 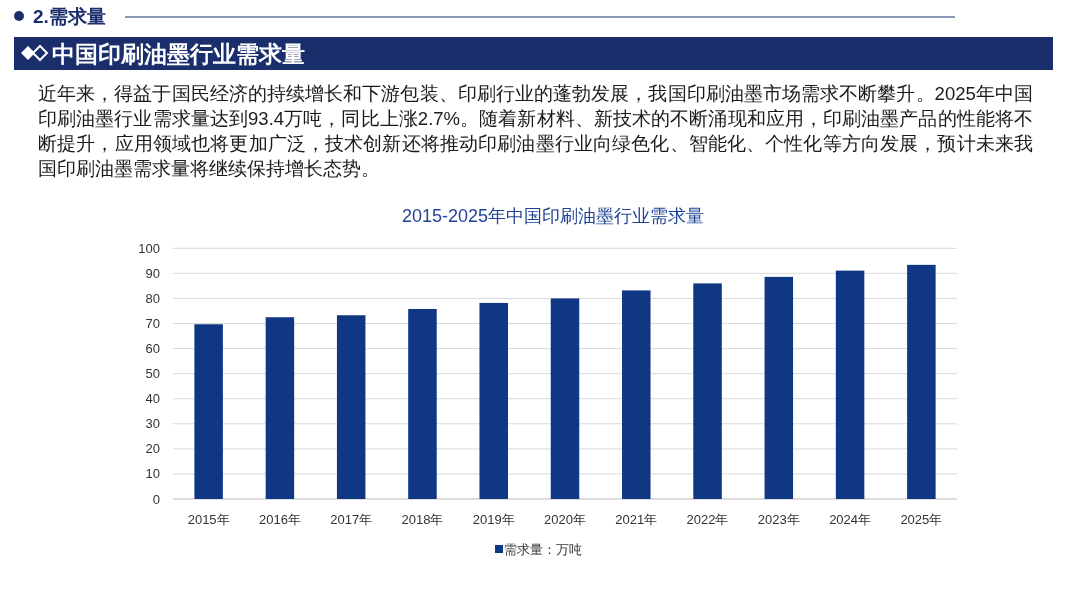 What do you see at coordinates (152, 298) in the screenshot?
I see `y-tick-label: 80` at bounding box center [152, 298].